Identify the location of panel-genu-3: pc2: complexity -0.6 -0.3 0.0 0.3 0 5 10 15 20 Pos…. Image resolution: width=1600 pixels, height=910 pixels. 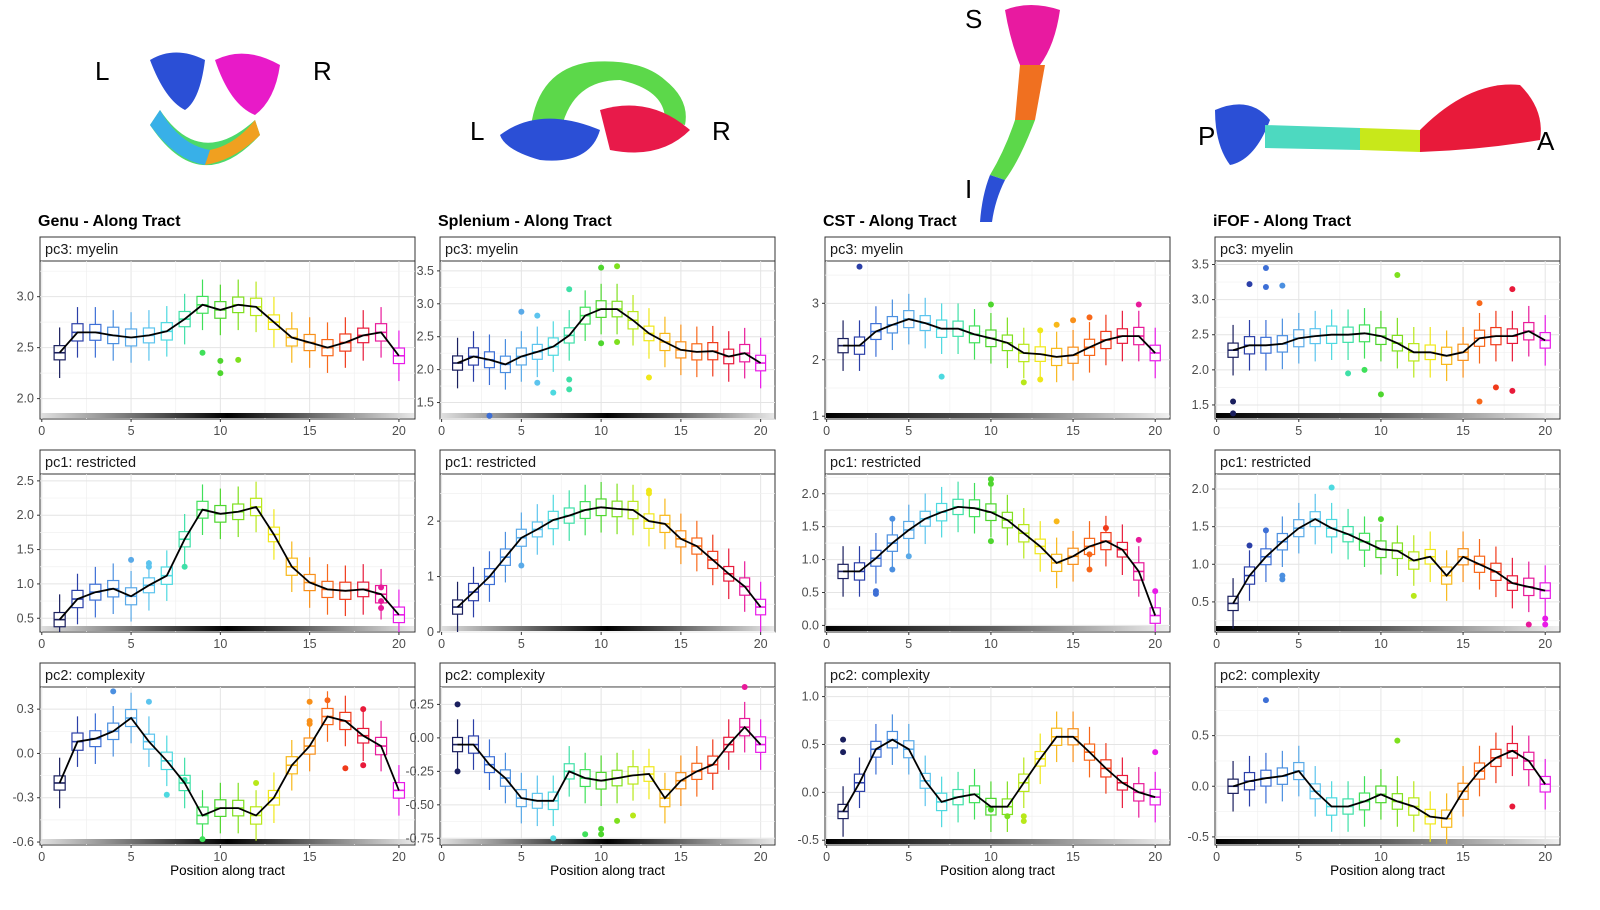
(214, 770).